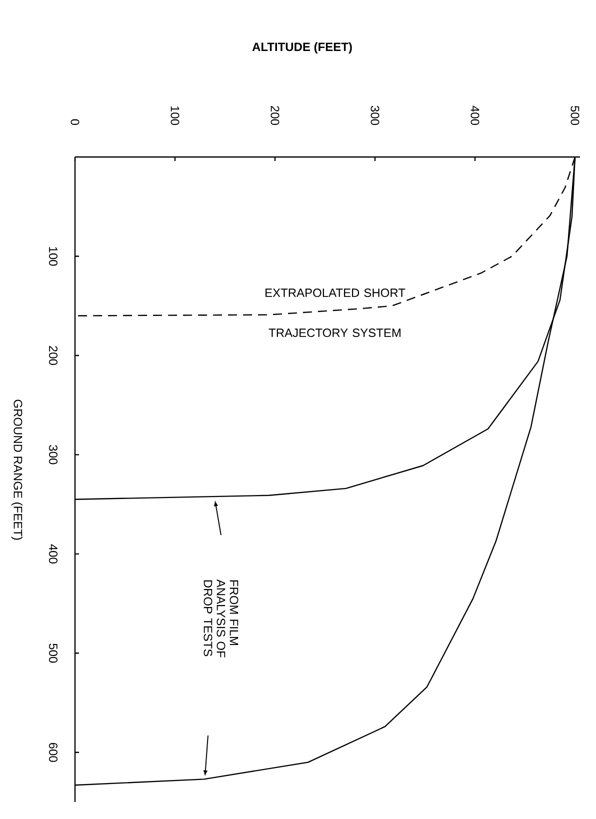 The image size is (596, 819). Describe the element at coordinates (375, 116) in the screenshot. I see `x-tick-label: 300` at that location.